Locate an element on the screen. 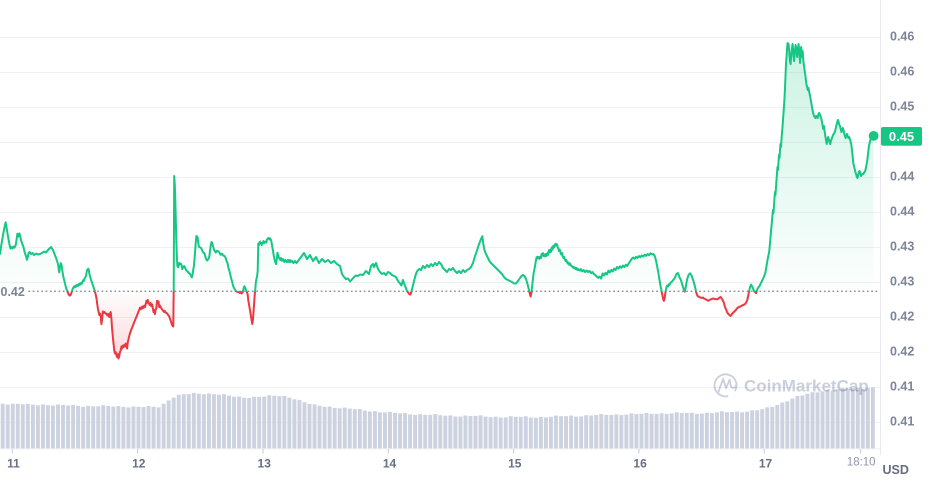 The image size is (930, 491). svg-text: 12 is located at coordinates (139, 463).